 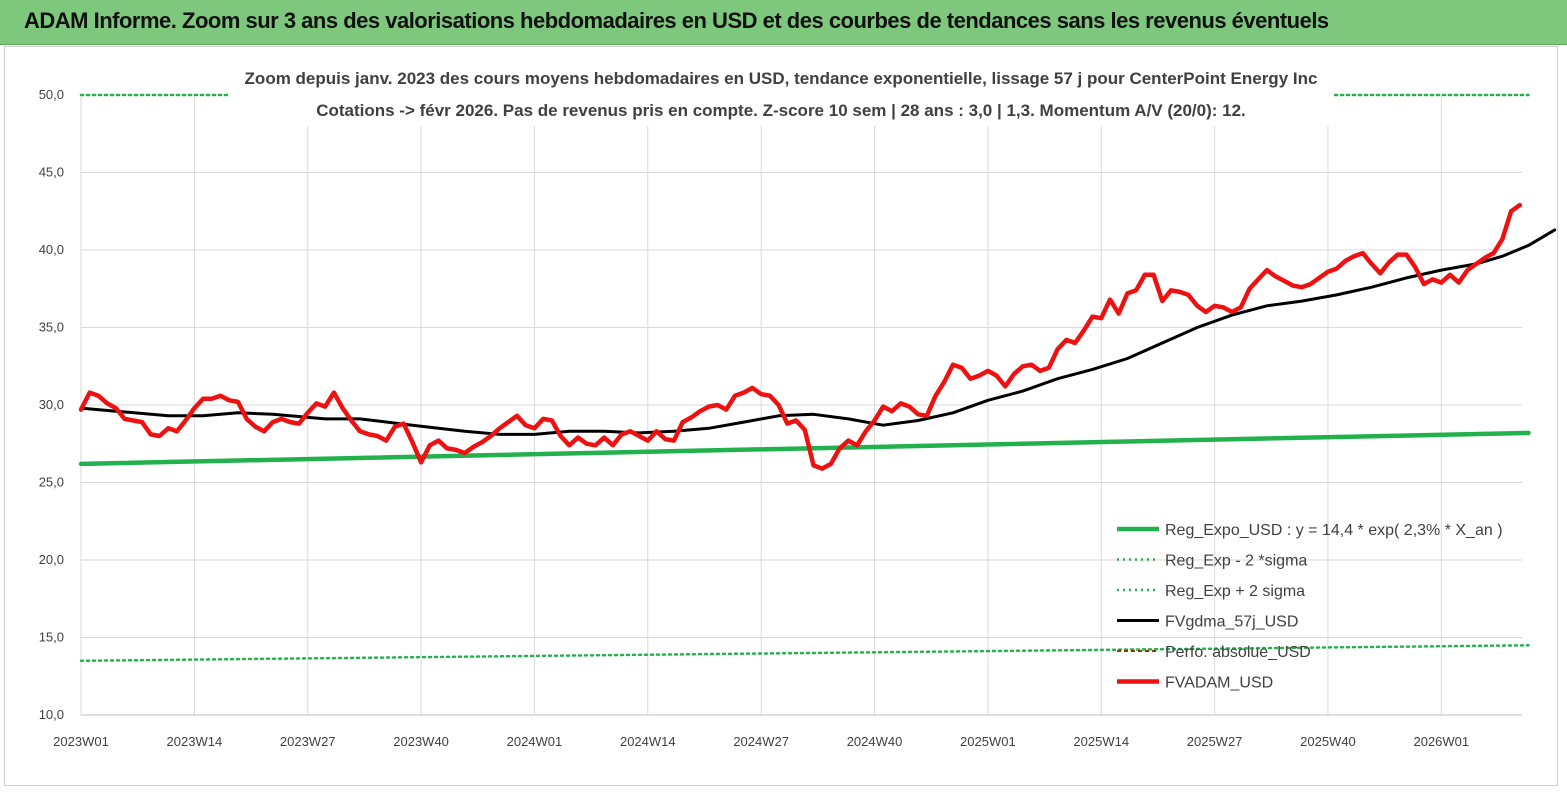 What do you see at coordinates (51, 714) in the screenshot?
I see `y-tick-label: 10,0` at bounding box center [51, 714].